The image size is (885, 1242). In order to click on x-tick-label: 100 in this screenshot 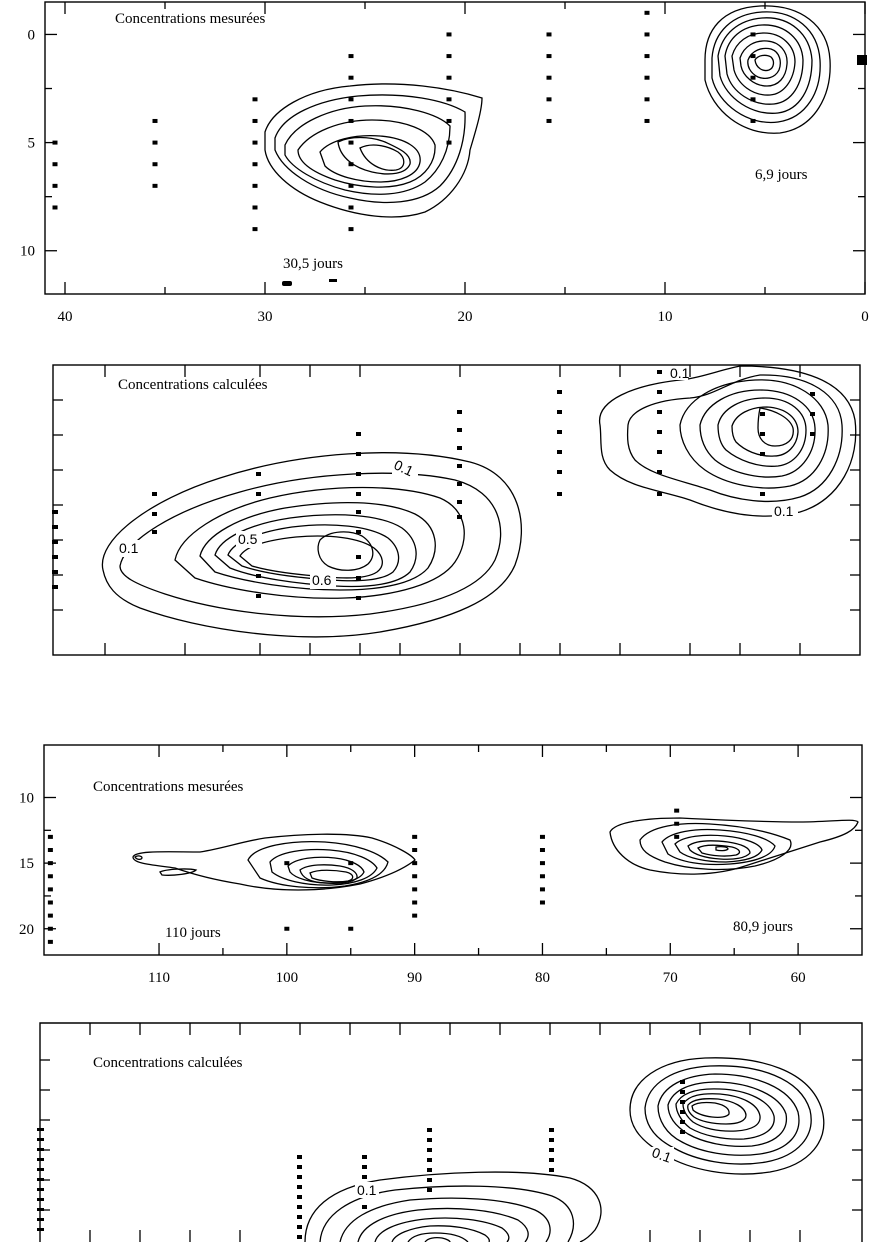, I will do `click(287, 978)`.